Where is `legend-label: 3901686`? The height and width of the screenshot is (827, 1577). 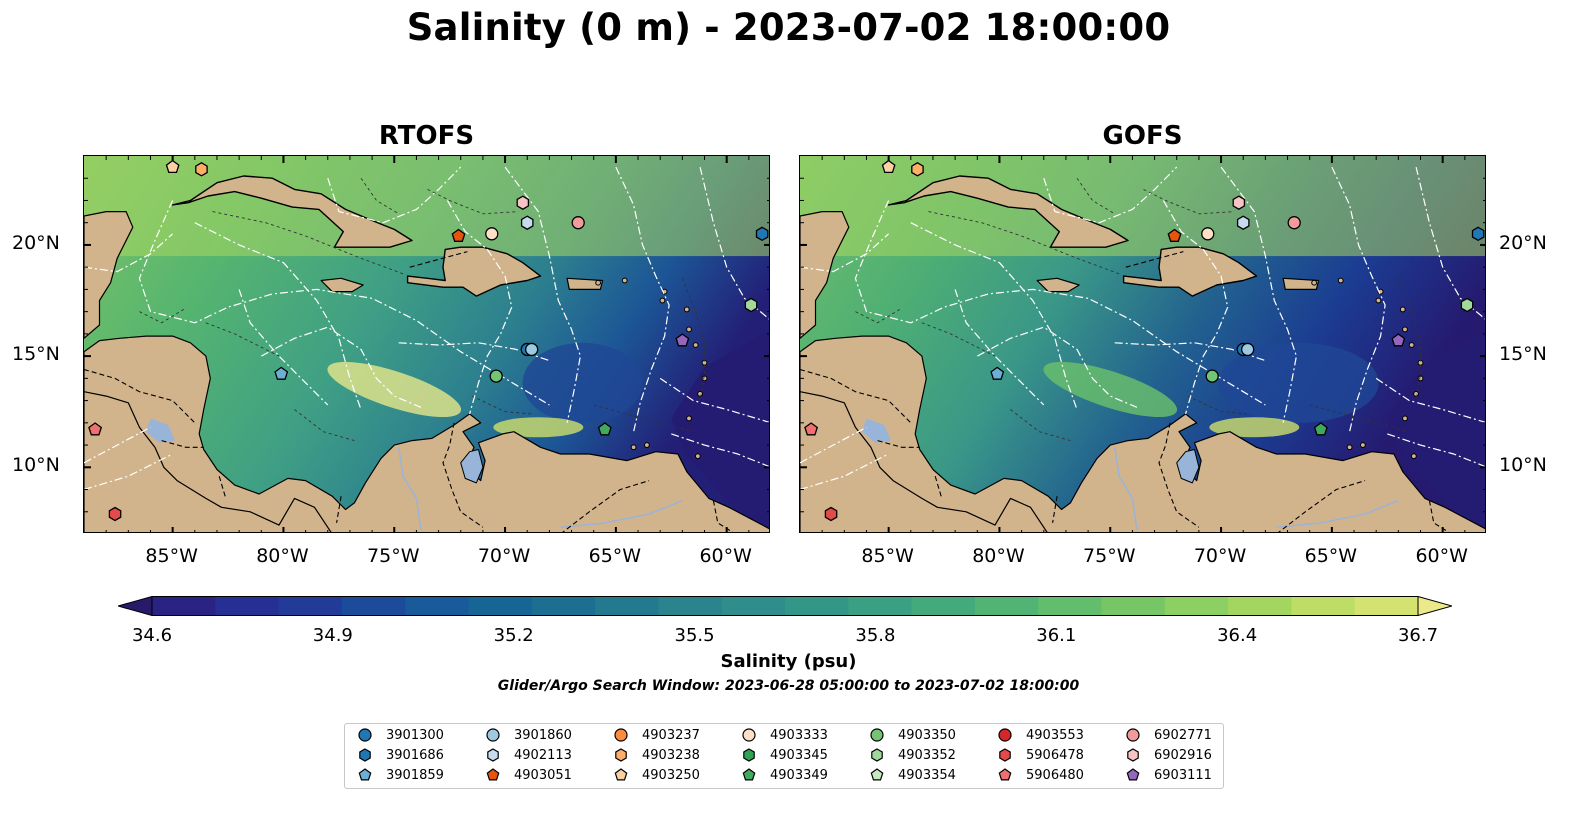
legend-label: 3901686 is located at coordinates (415, 755).